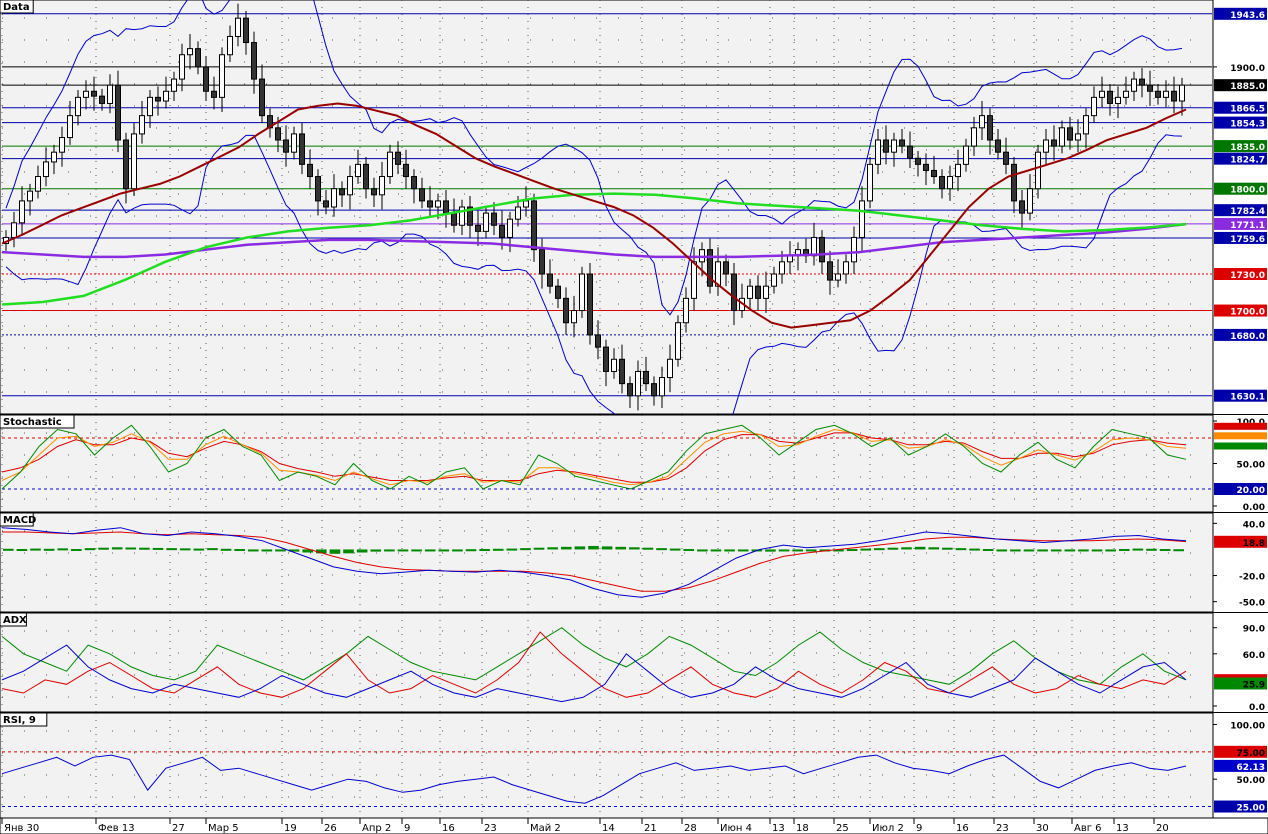 This screenshot has height=834, width=1268. Describe the element at coordinates (19, 520) in the screenshot. I see `panel-title: MACD` at that location.